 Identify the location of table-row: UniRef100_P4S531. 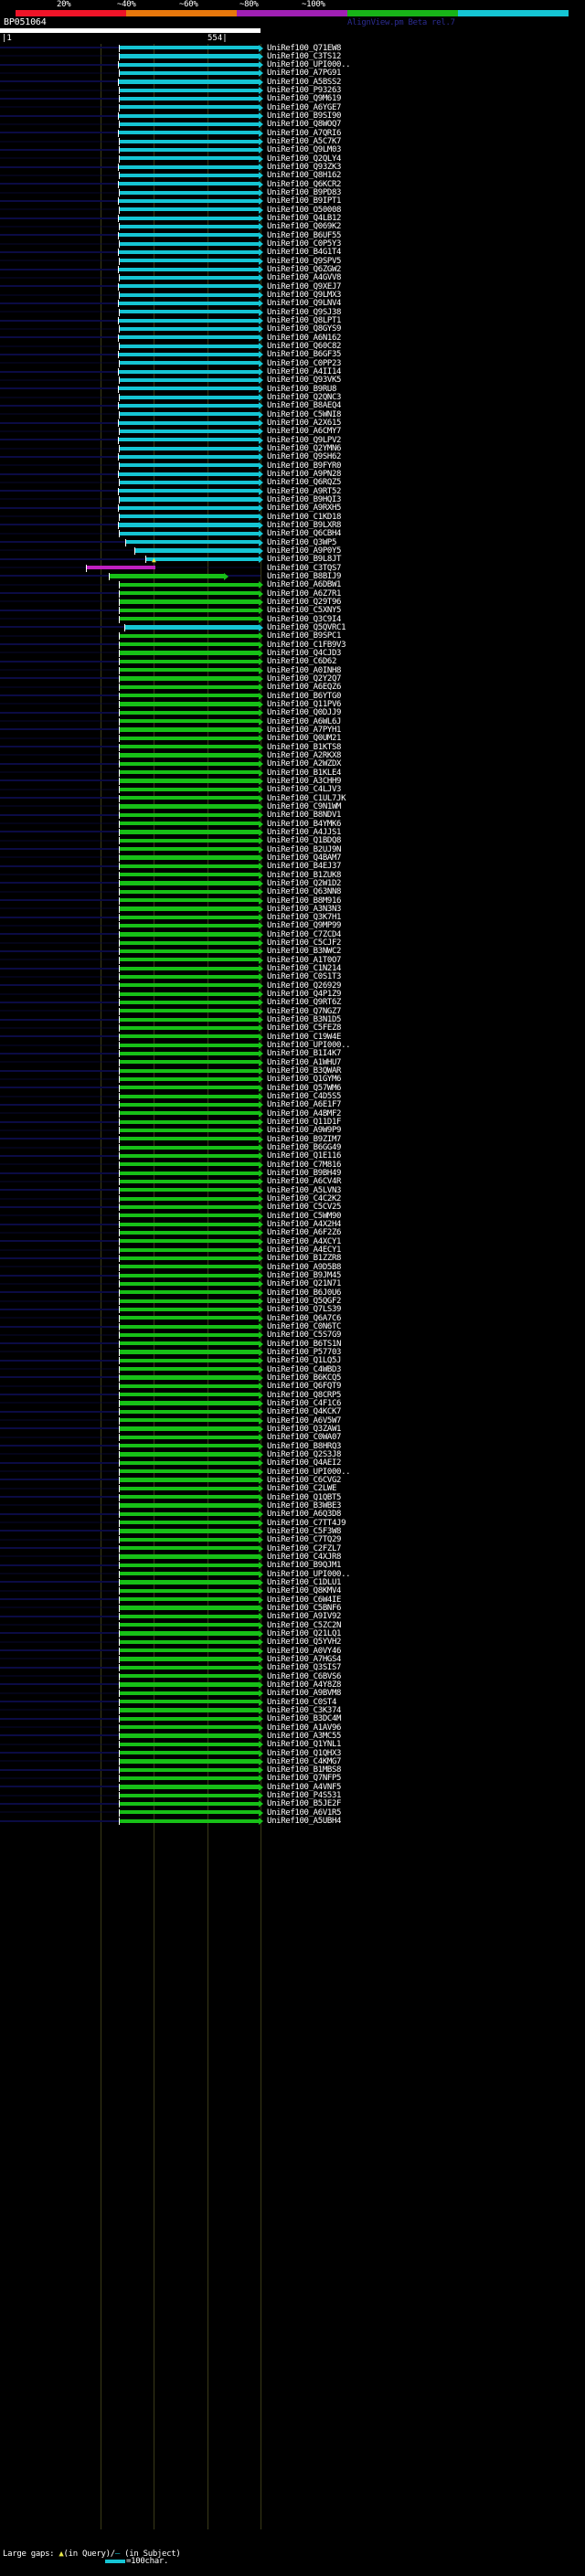
(293, 1795).